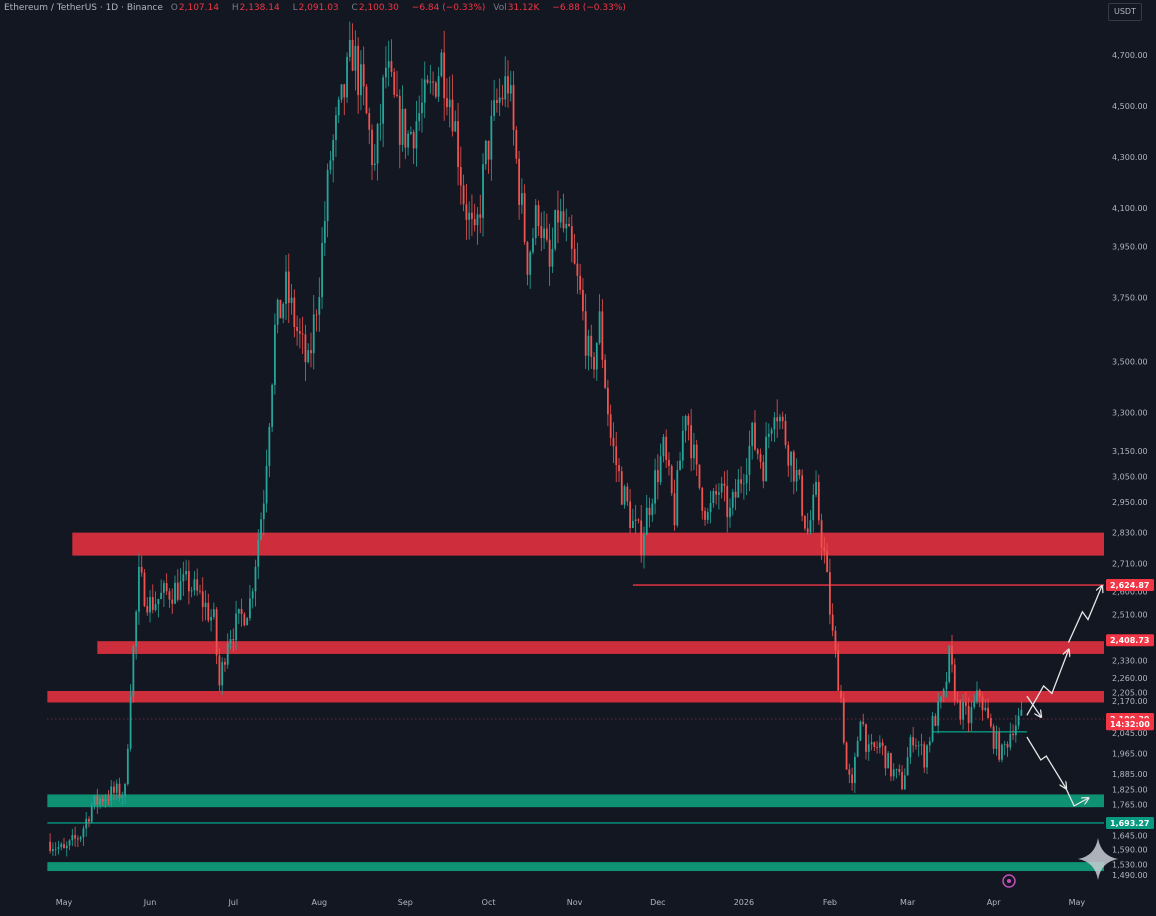  What do you see at coordinates (1130, 835) in the screenshot?
I see `price-tick-label: 1,645.00` at bounding box center [1130, 835].